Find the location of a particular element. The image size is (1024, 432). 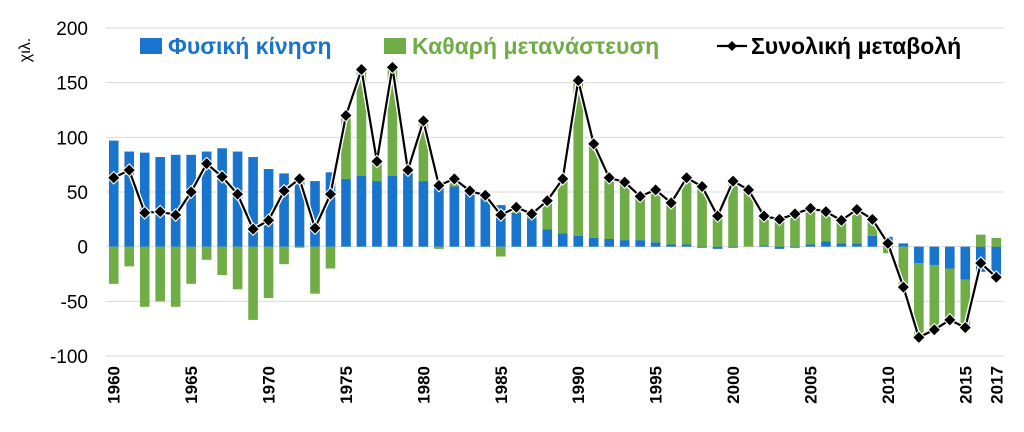

x-tick-label: 1995 is located at coordinates (656, 385).